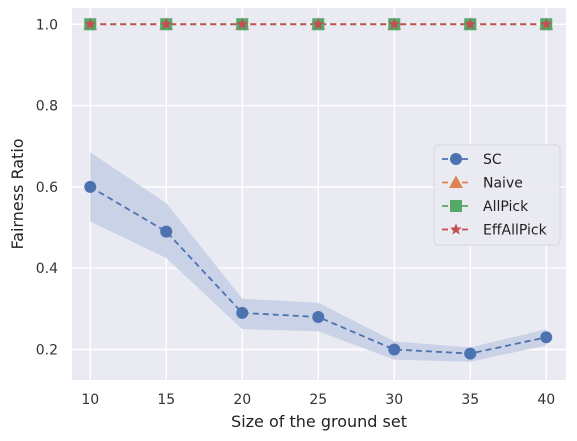 This screenshot has width=577, height=441. Describe the element at coordinates (456, 159) in the screenshot. I see `legend-marker-sc` at that location.